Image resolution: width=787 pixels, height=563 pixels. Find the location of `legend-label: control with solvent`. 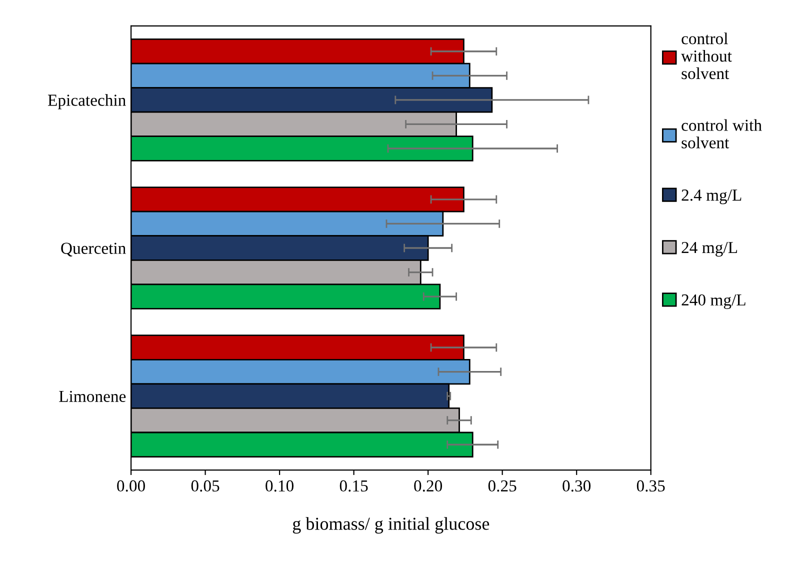

legend-label: control with solvent is located at coordinates (722, 133).